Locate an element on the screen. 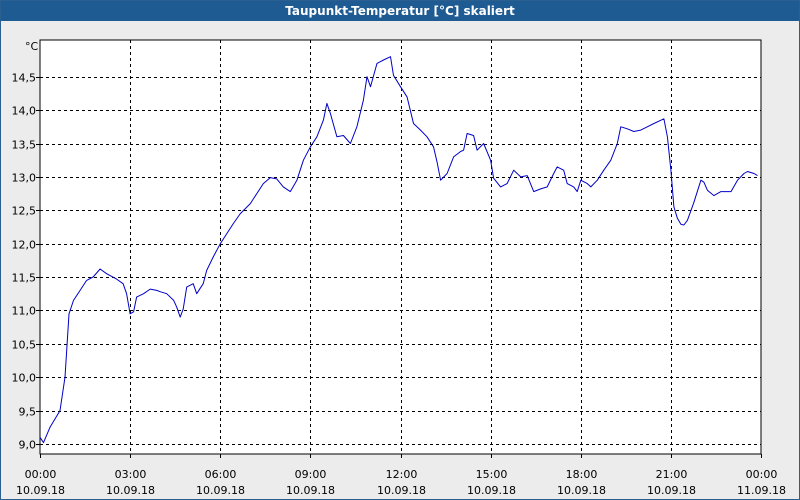 The width and height of the screenshot is (800, 500). y-tick-label: 11,0 is located at coordinates (24, 311).